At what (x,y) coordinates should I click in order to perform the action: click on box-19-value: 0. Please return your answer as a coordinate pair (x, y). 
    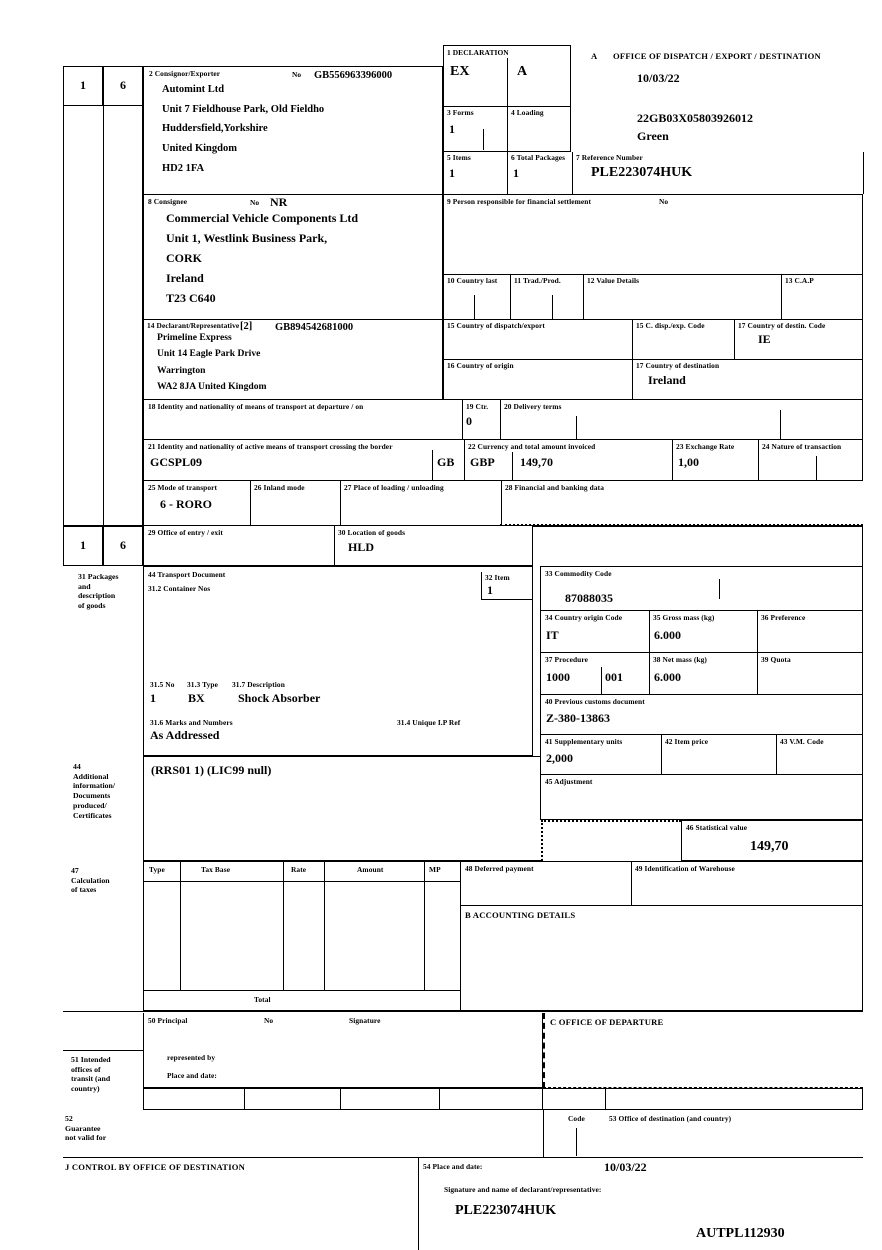
    Looking at the image, I should click on (469, 421).